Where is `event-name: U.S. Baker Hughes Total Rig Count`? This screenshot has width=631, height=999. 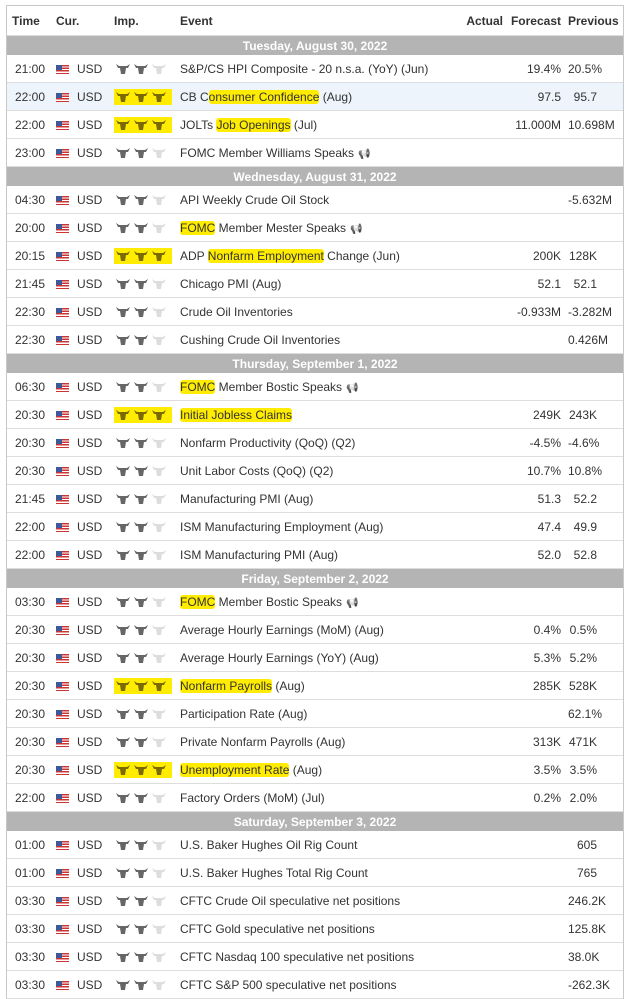
event-name: U.S. Baker Hughes Total Rig Count is located at coordinates (309, 872).